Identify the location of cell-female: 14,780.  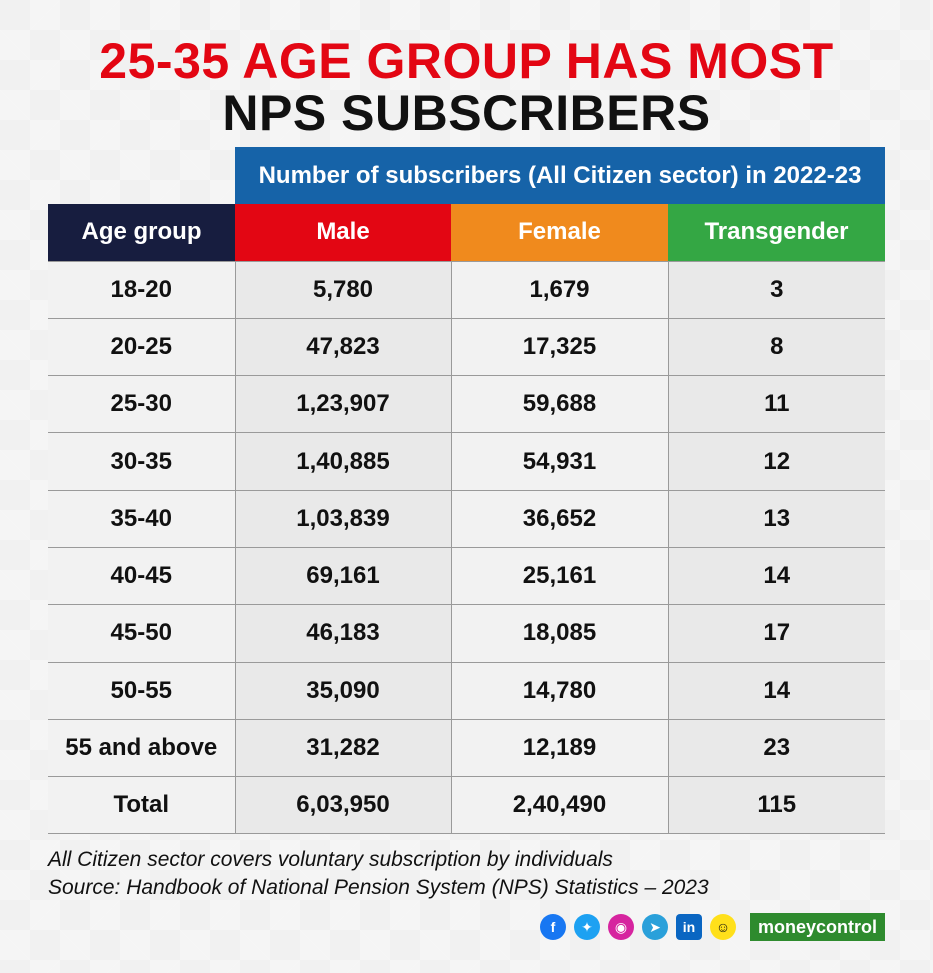
(559, 690).